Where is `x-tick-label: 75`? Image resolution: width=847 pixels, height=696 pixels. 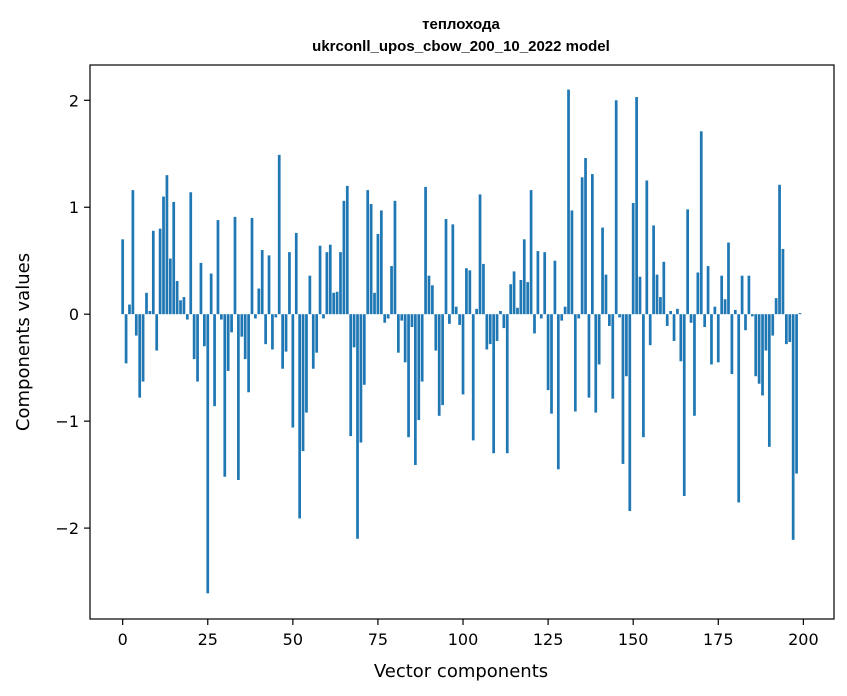 x-tick-label: 75 is located at coordinates (378, 639).